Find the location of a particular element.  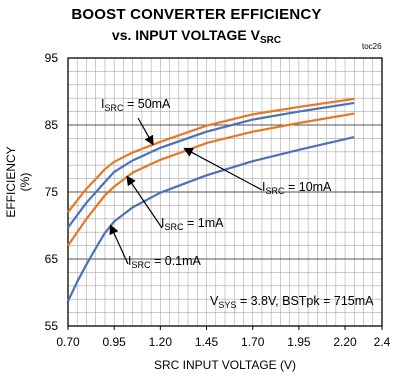

x-tick-label: 1.95 is located at coordinates (299, 342).